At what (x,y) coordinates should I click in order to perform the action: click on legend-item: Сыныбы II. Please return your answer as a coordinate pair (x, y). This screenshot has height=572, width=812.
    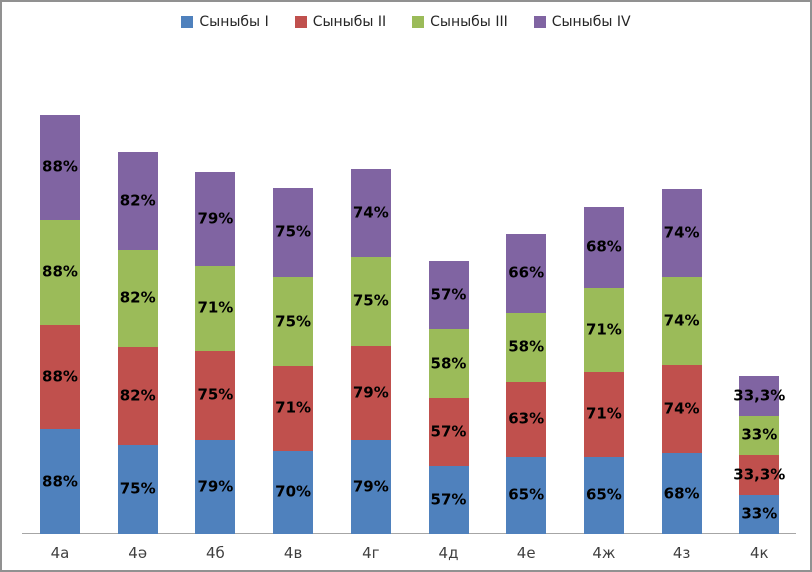
    Looking at the image, I should click on (340, 22).